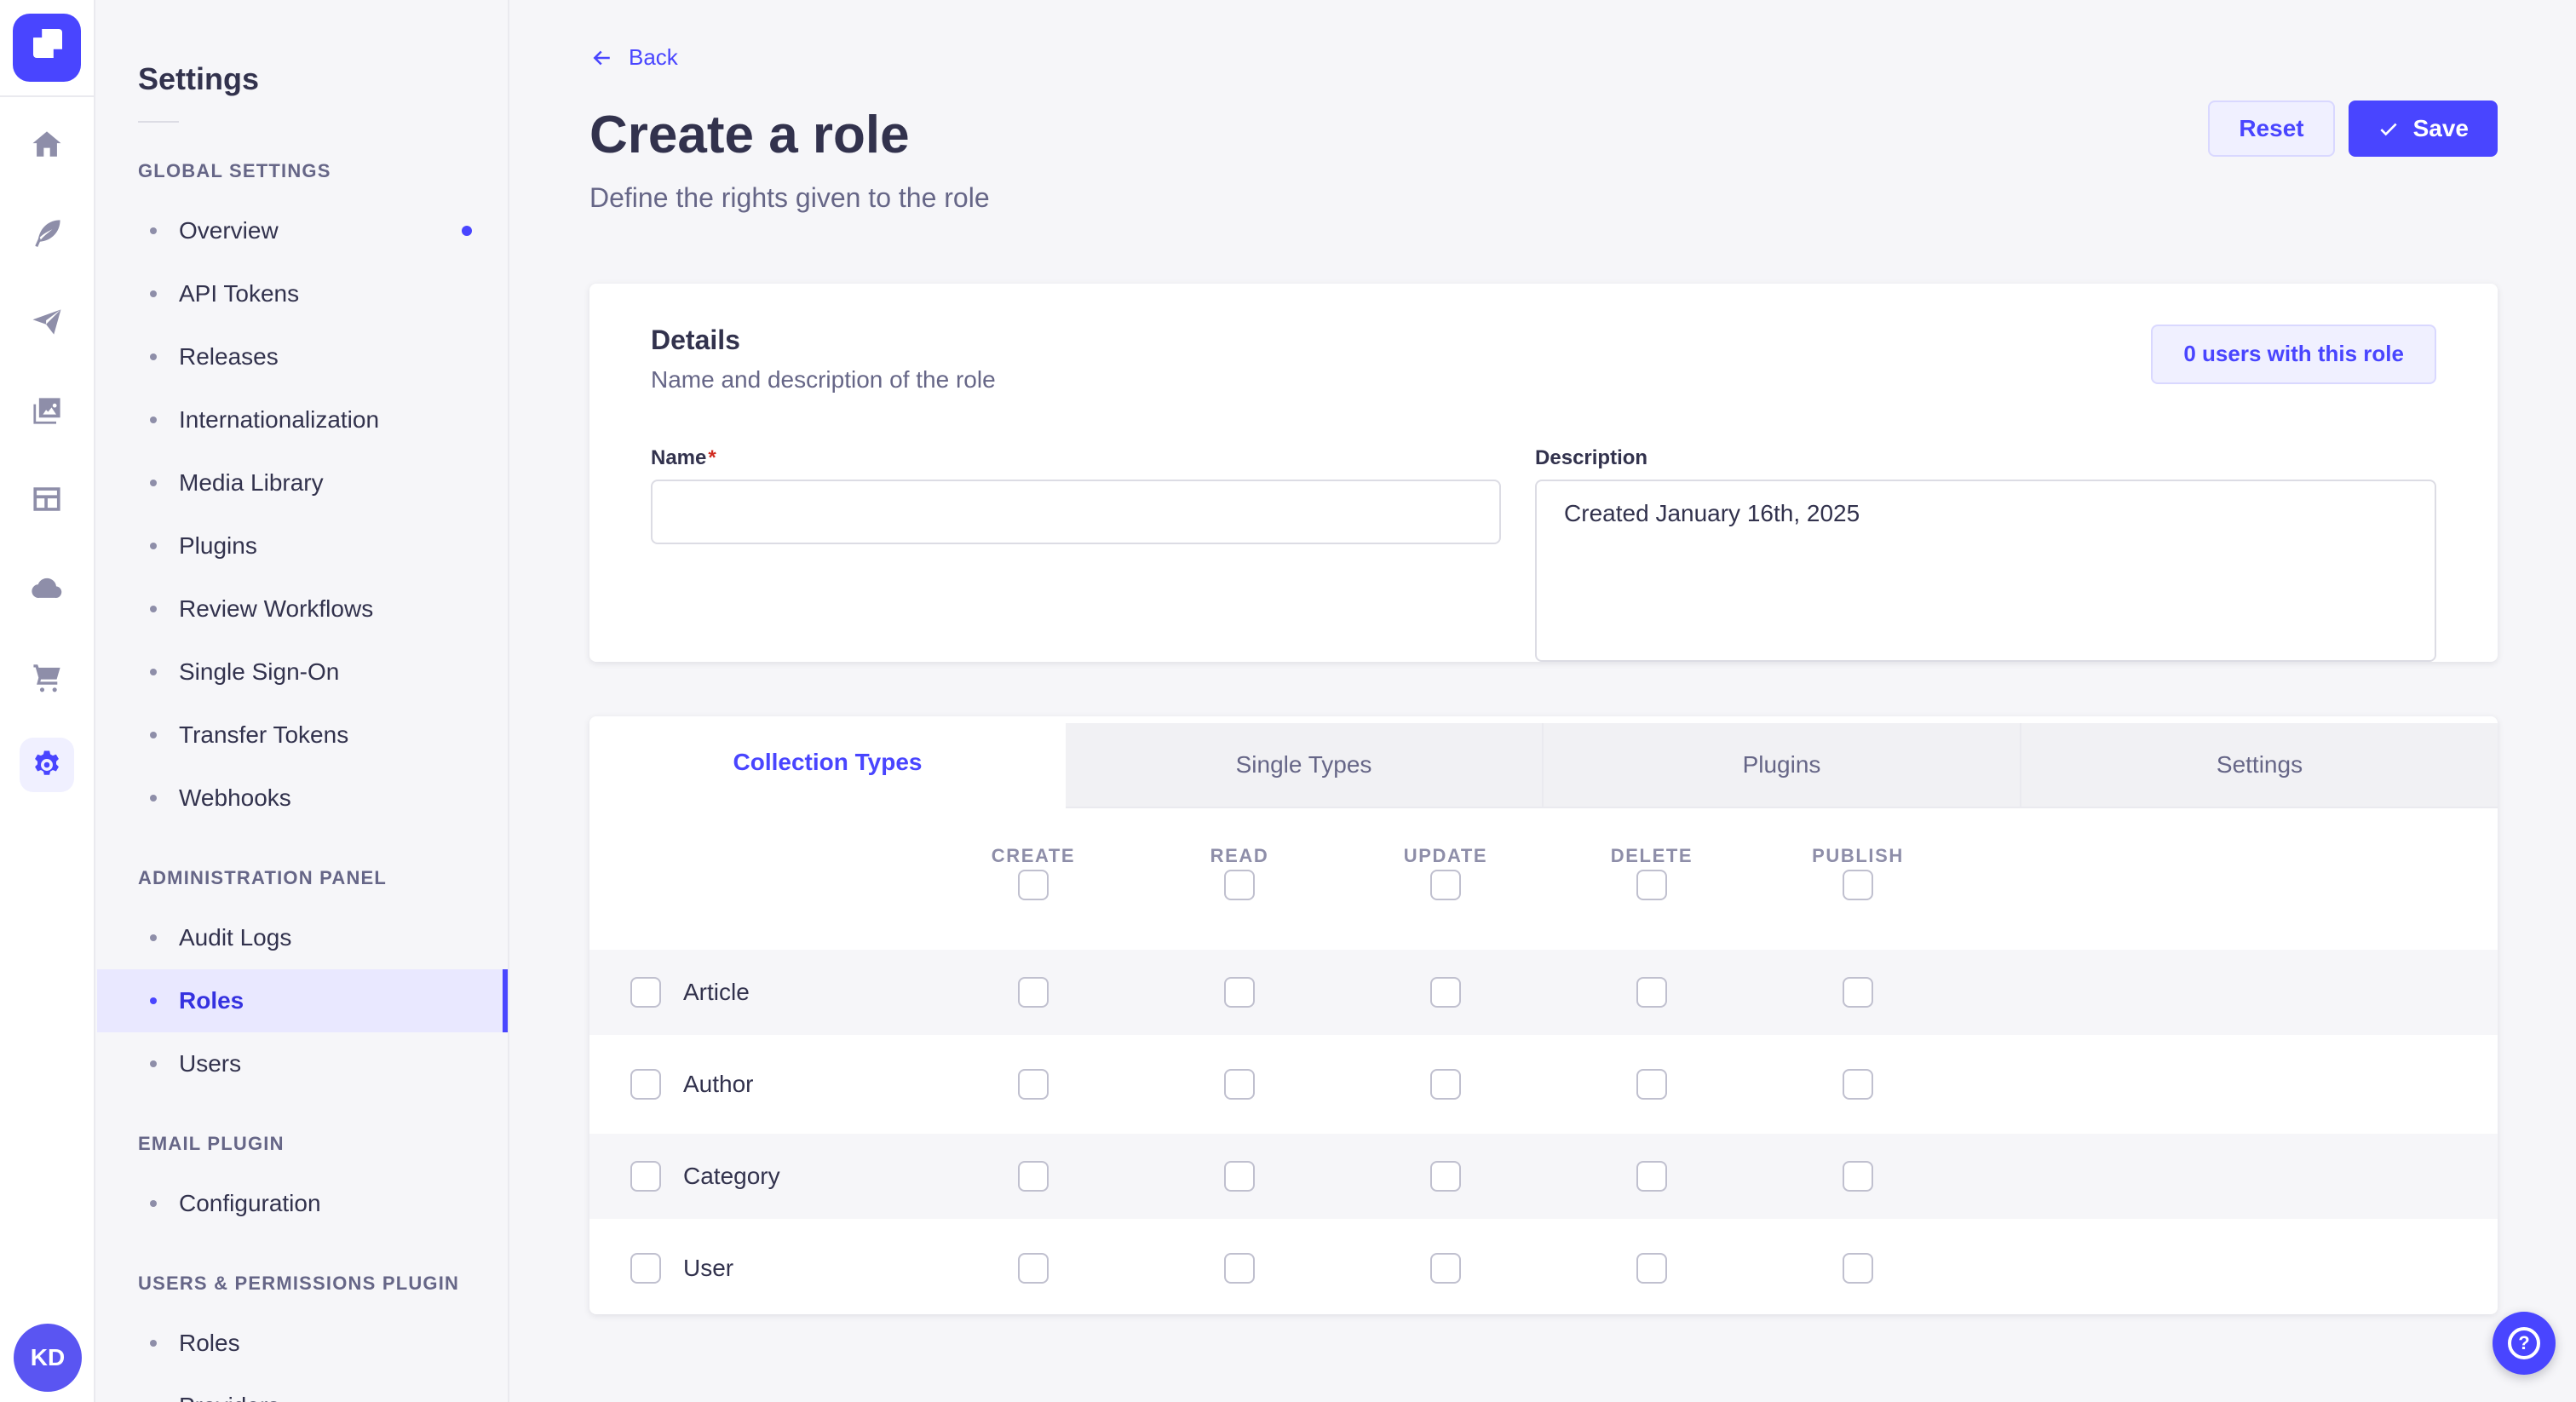 This screenshot has width=2576, height=1402. What do you see at coordinates (1034, 1176) in the screenshot?
I see `category-create-checkbox` at bounding box center [1034, 1176].